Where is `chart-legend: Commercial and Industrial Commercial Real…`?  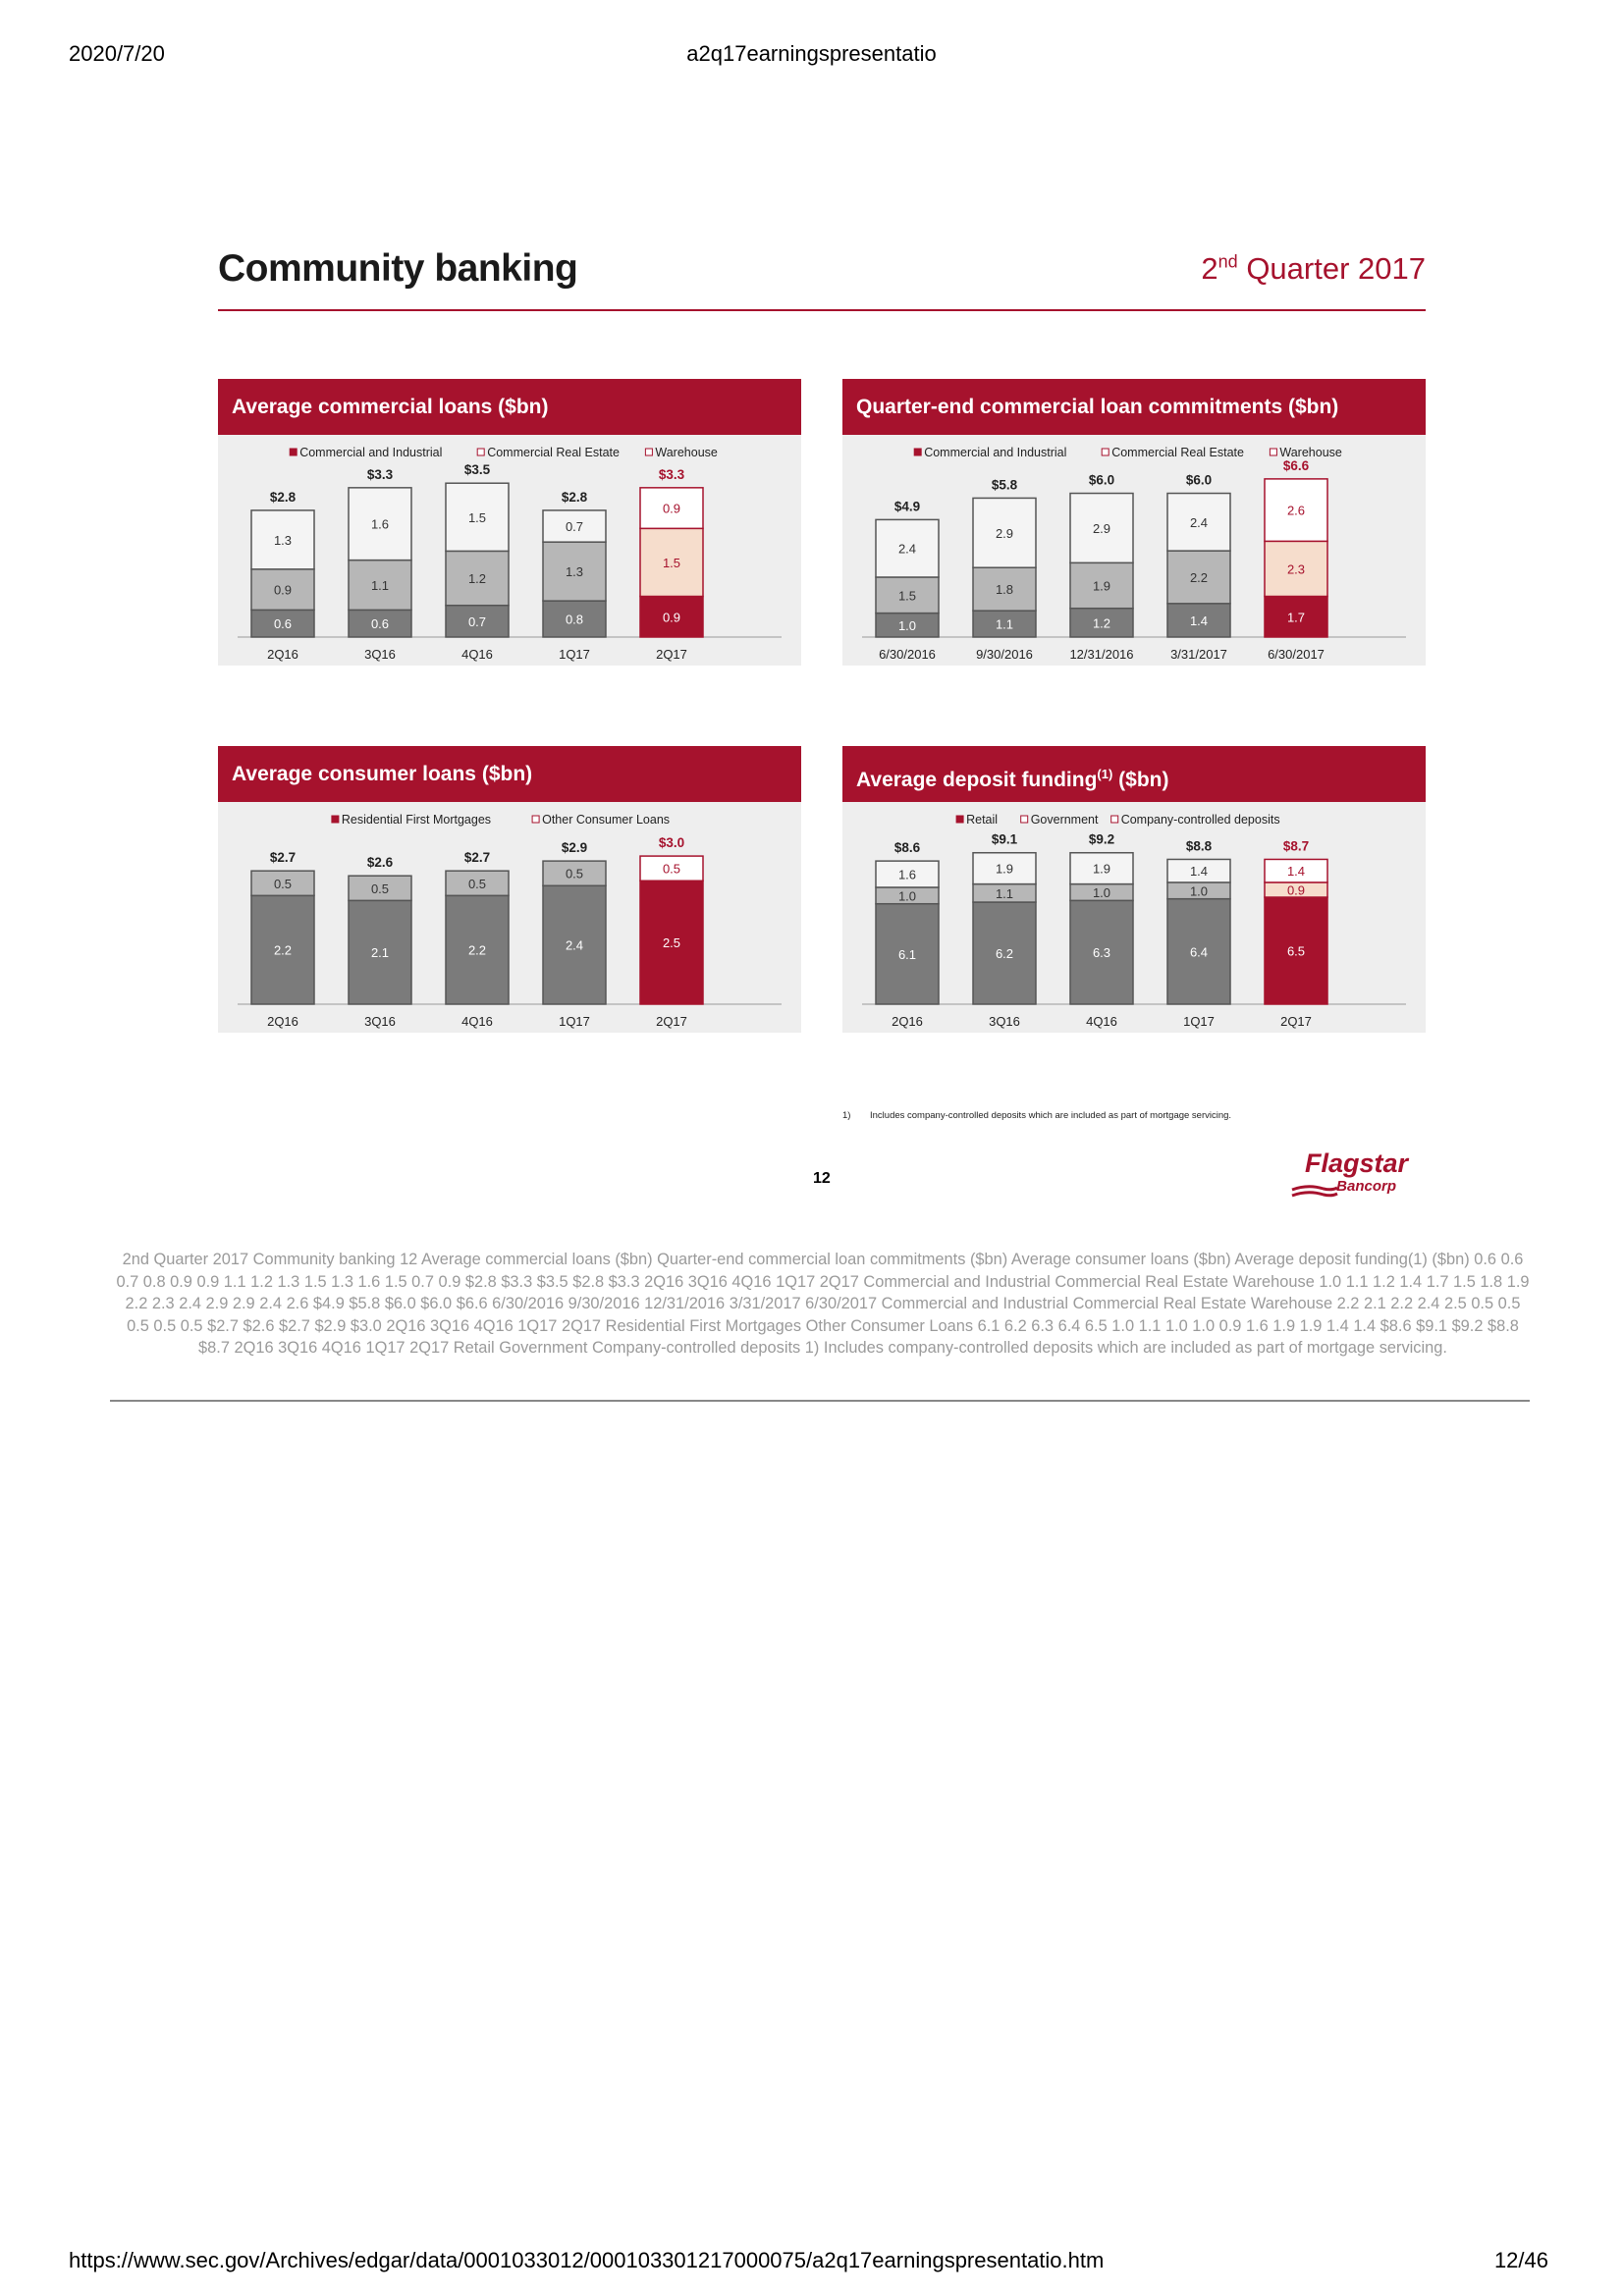 chart-legend: Commercial and Industrial Commercial Real… is located at coordinates (1127, 452).